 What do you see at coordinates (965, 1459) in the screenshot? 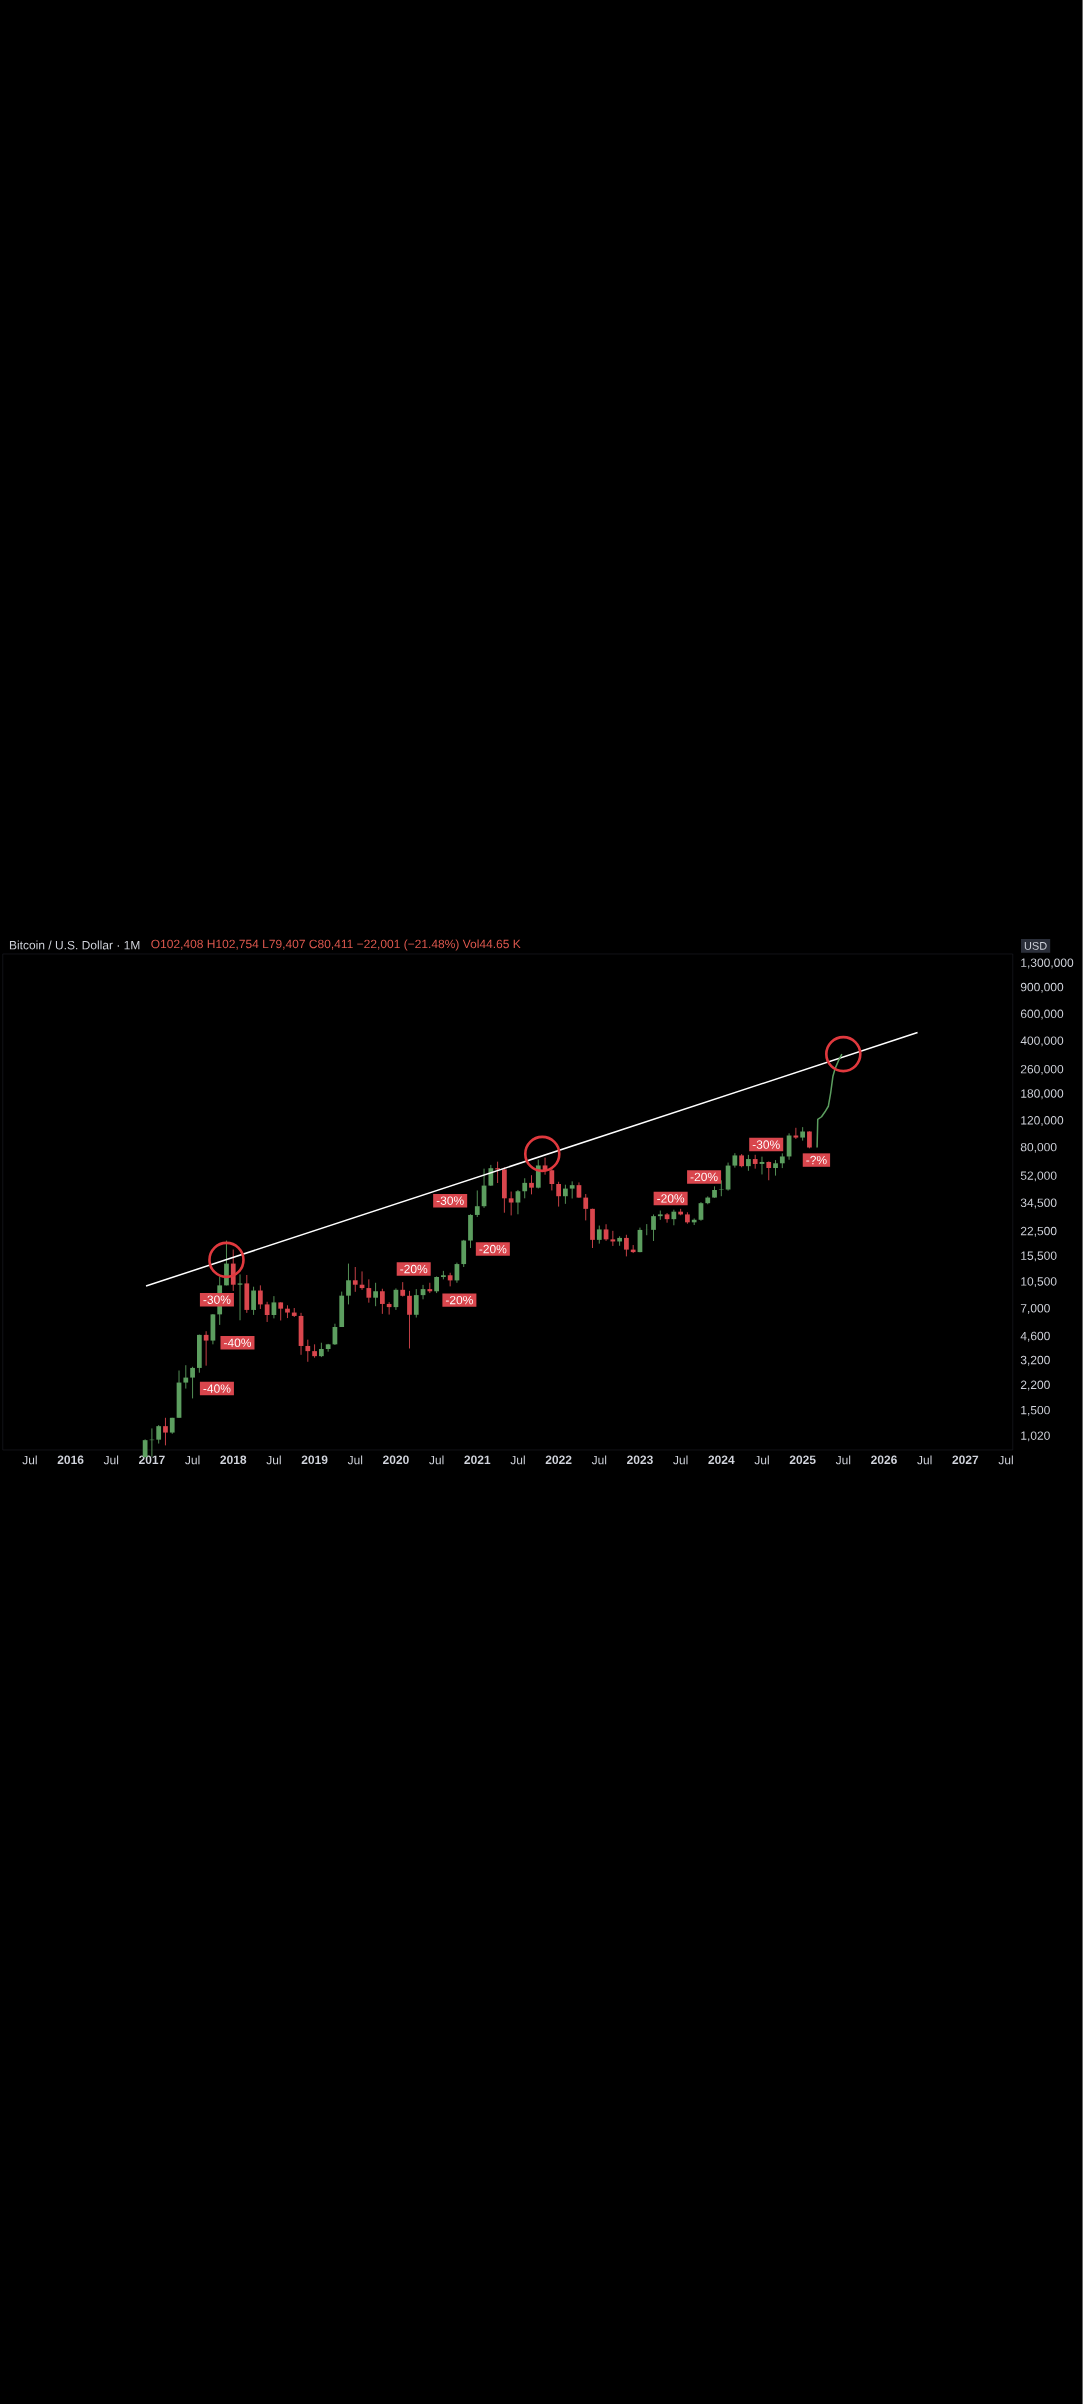
I see `x-tick-label: 2027` at bounding box center [965, 1459].